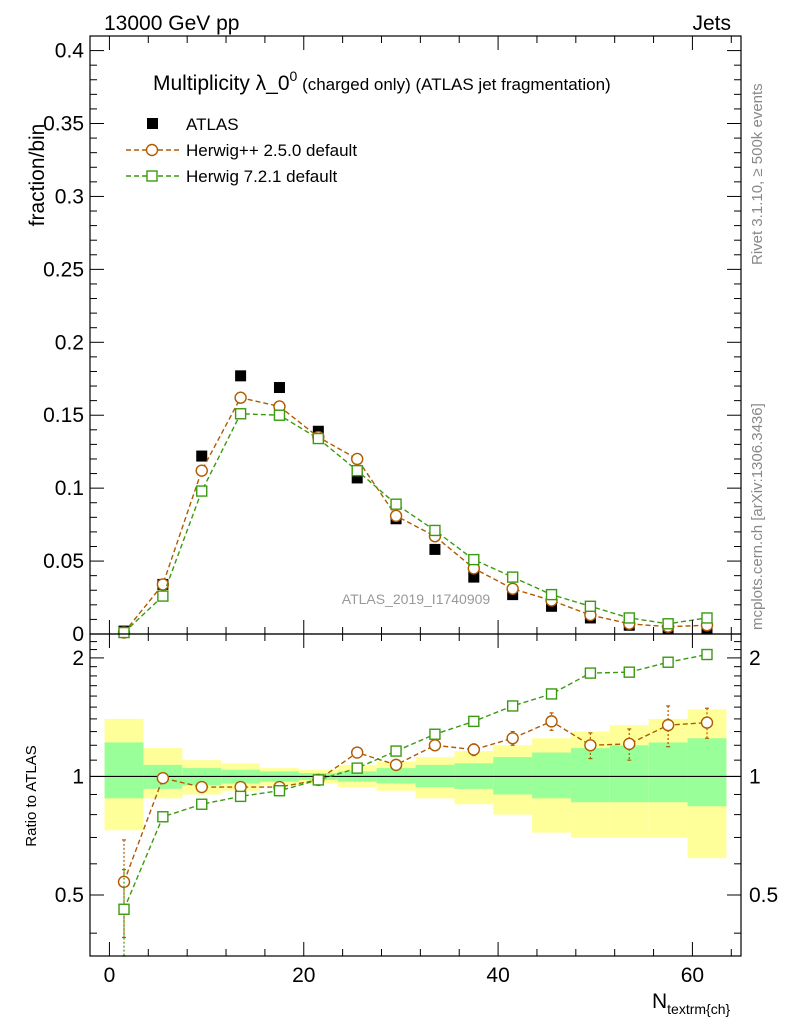 The height and width of the screenshot is (1024, 786). I want to click on x-tick-label: 60, so click(692, 975).